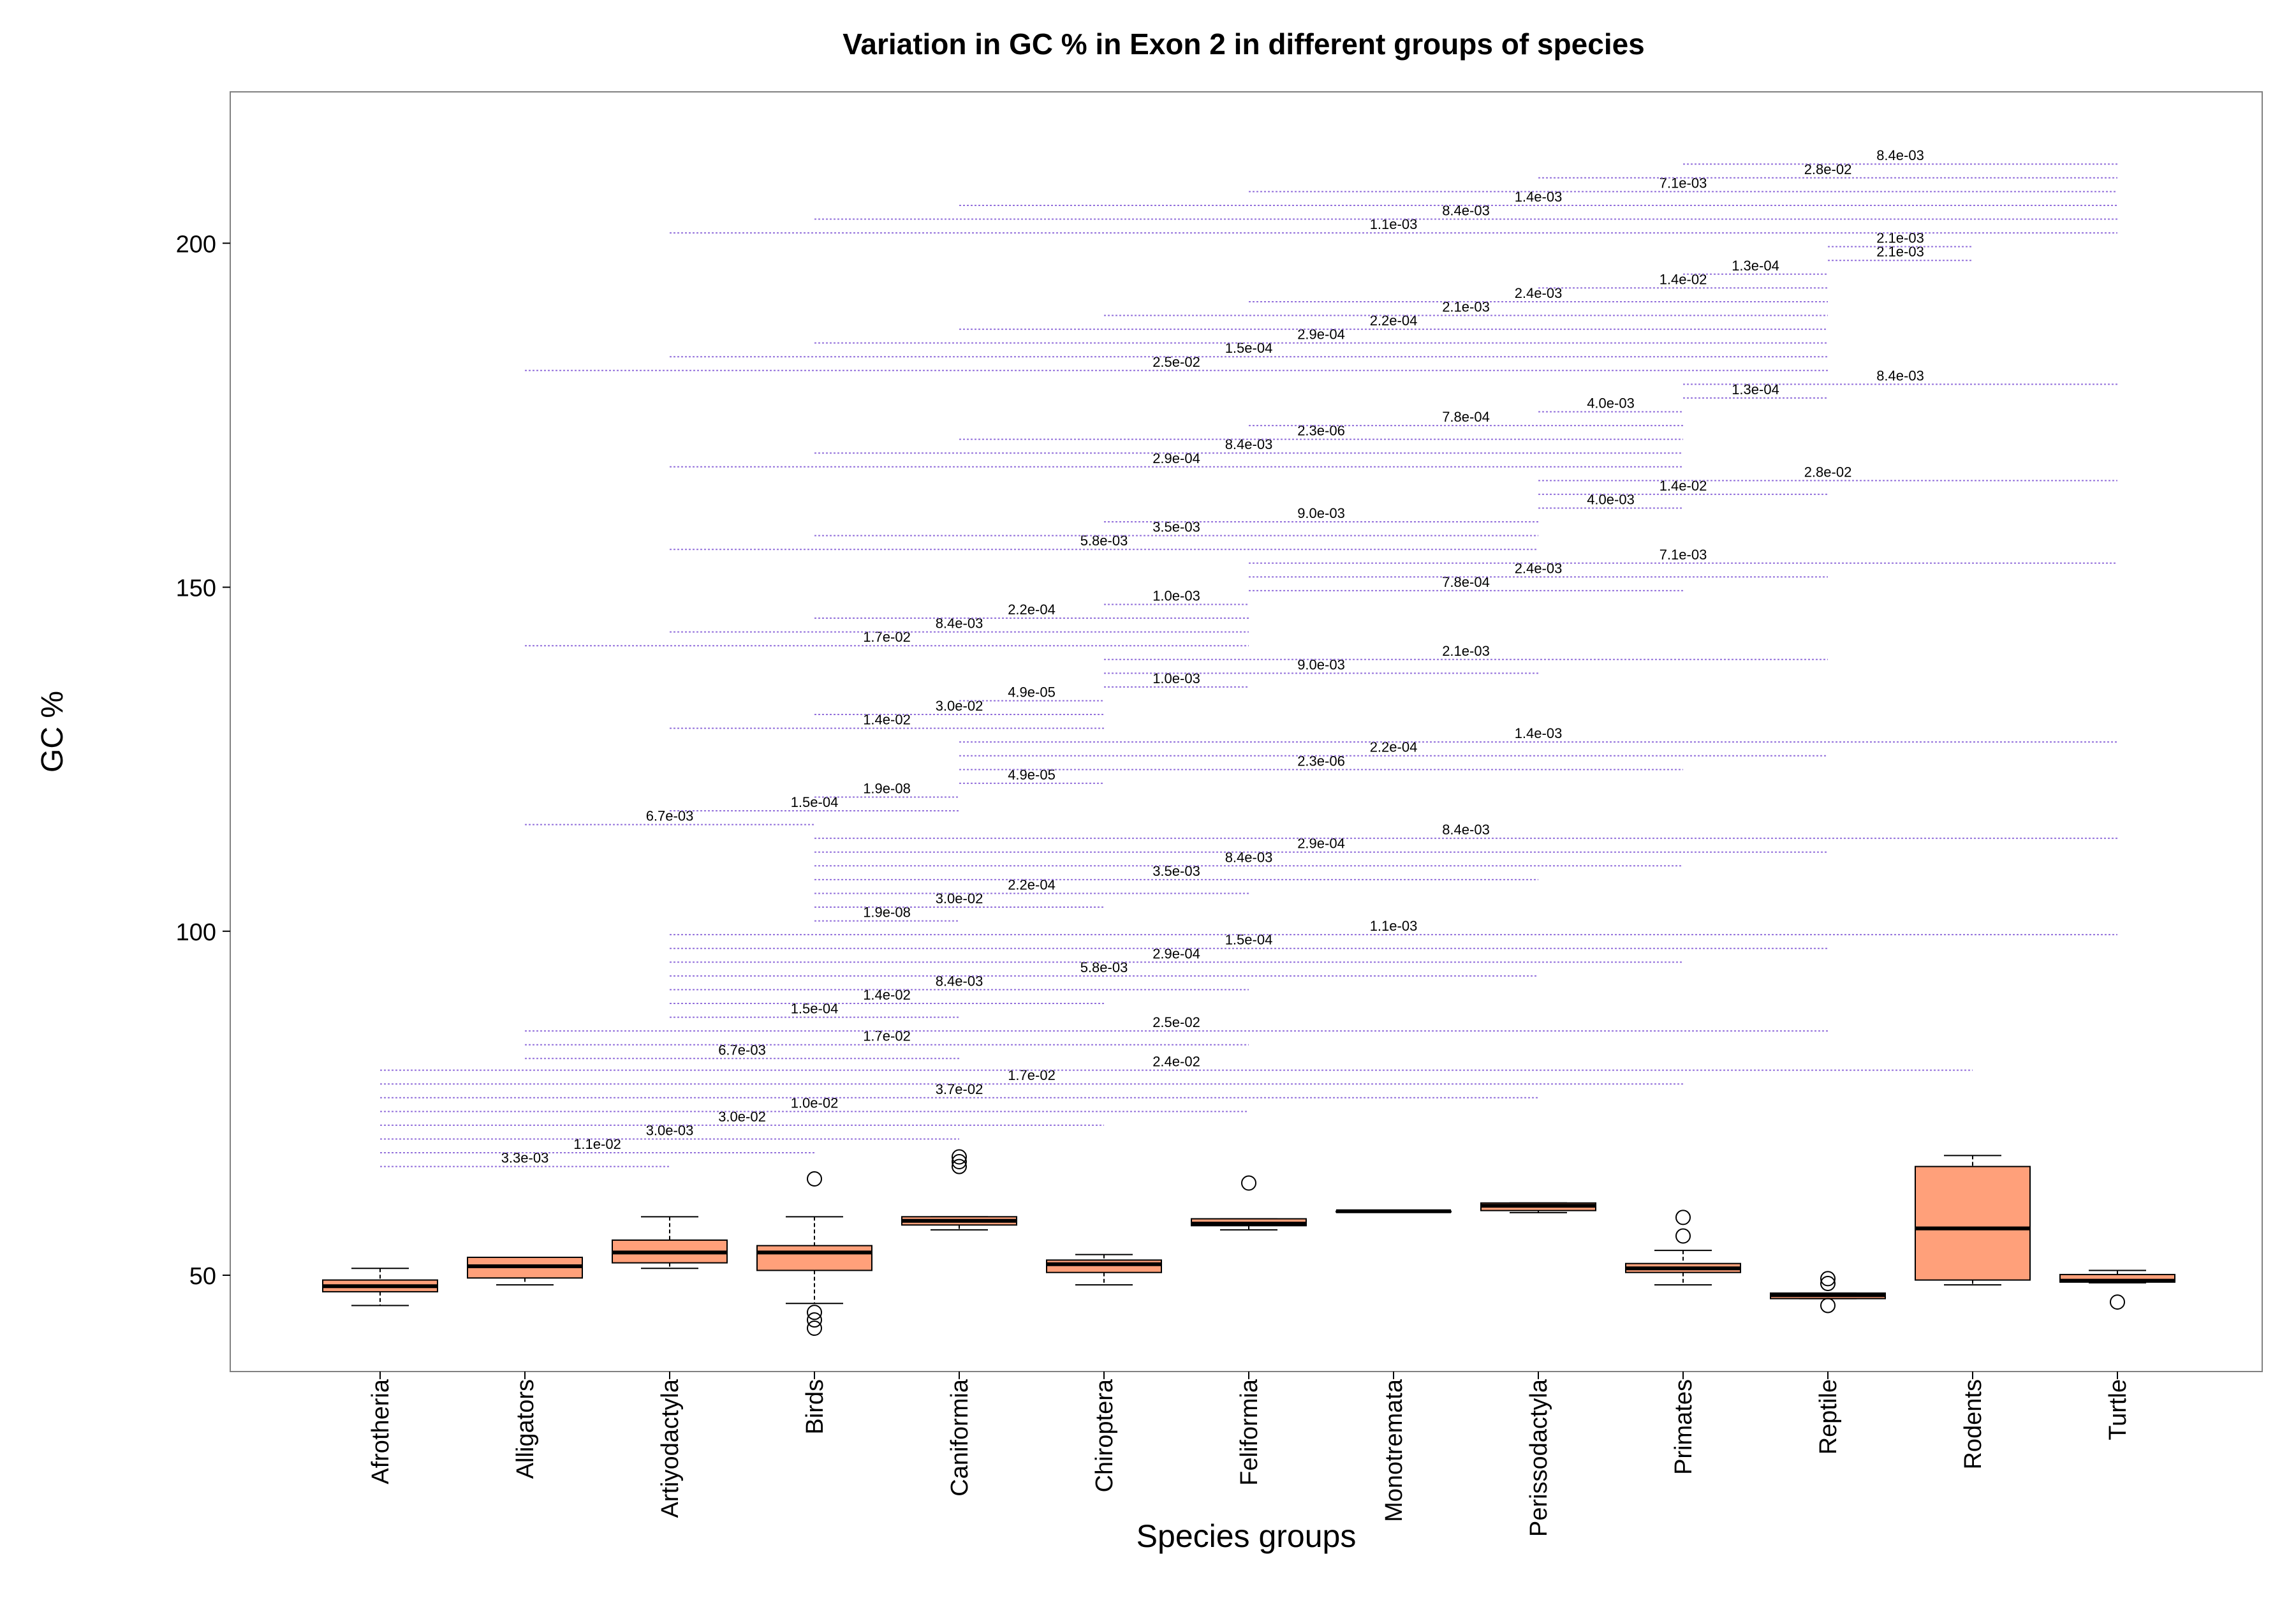 The height and width of the screenshot is (1598, 2296). What do you see at coordinates (1538, 1207) in the screenshot?
I see `box-perissodactyla` at bounding box center [1538, 1207].